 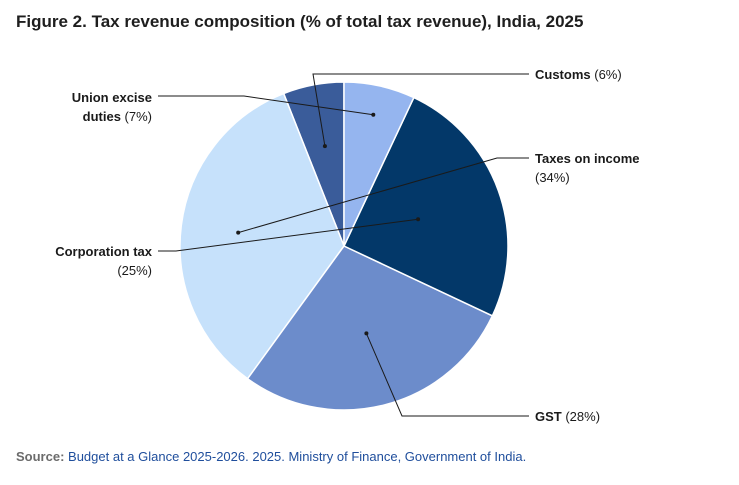 What do you see at coordinates (567, 416) in the screenshot?
I see `slice-label-gst: GST (28%)` at bounding box center [567, 416].